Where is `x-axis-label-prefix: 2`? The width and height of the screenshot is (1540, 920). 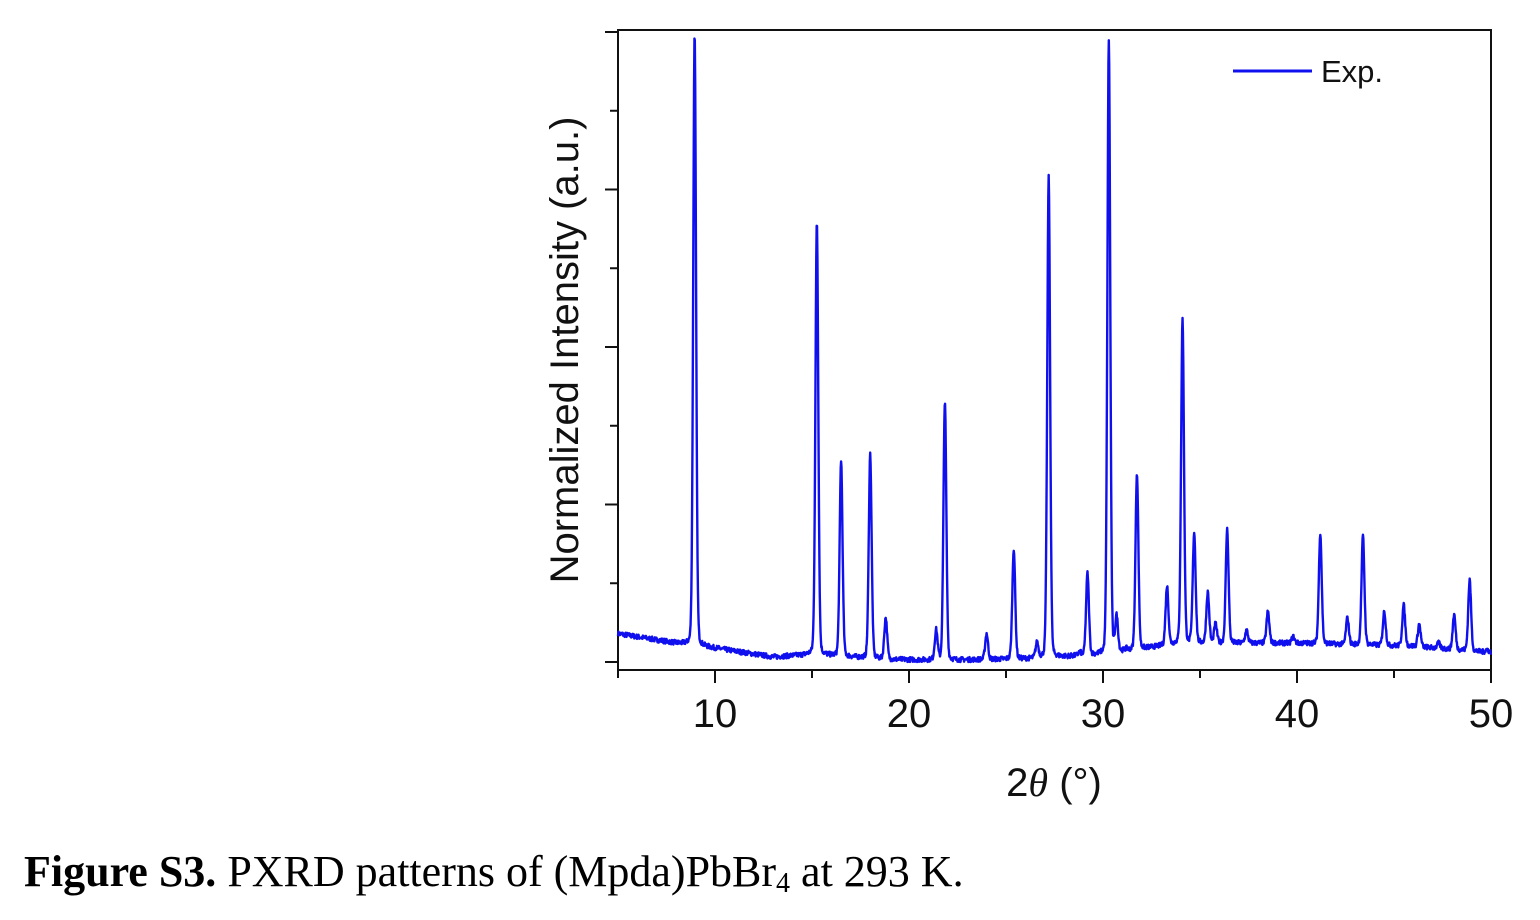 x-axis-label-prefix: 2 is located at coordinates (1017, 783).